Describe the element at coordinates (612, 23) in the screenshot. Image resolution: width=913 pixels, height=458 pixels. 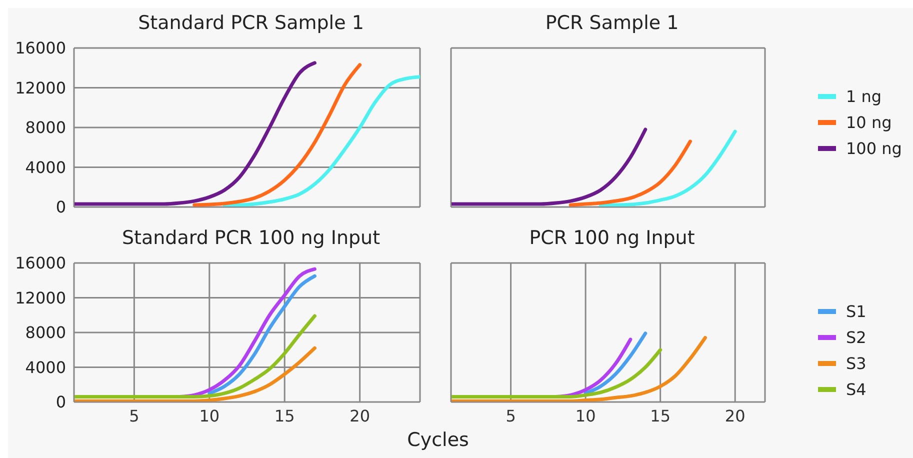
I see `chart-title: PCR Sample 1` at that location.